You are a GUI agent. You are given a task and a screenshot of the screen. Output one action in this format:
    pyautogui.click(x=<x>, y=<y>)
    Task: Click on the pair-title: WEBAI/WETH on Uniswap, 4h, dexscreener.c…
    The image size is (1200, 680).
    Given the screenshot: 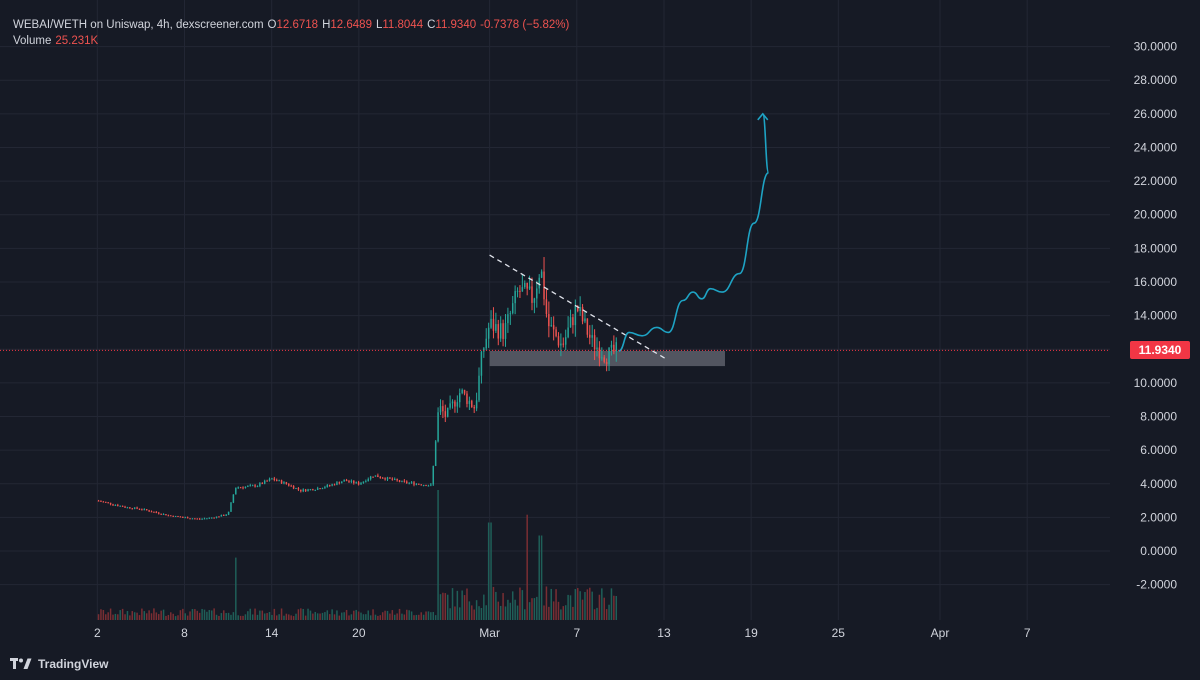 What is the action you would take?
    pyautogui.click(x=138, y=25)
    